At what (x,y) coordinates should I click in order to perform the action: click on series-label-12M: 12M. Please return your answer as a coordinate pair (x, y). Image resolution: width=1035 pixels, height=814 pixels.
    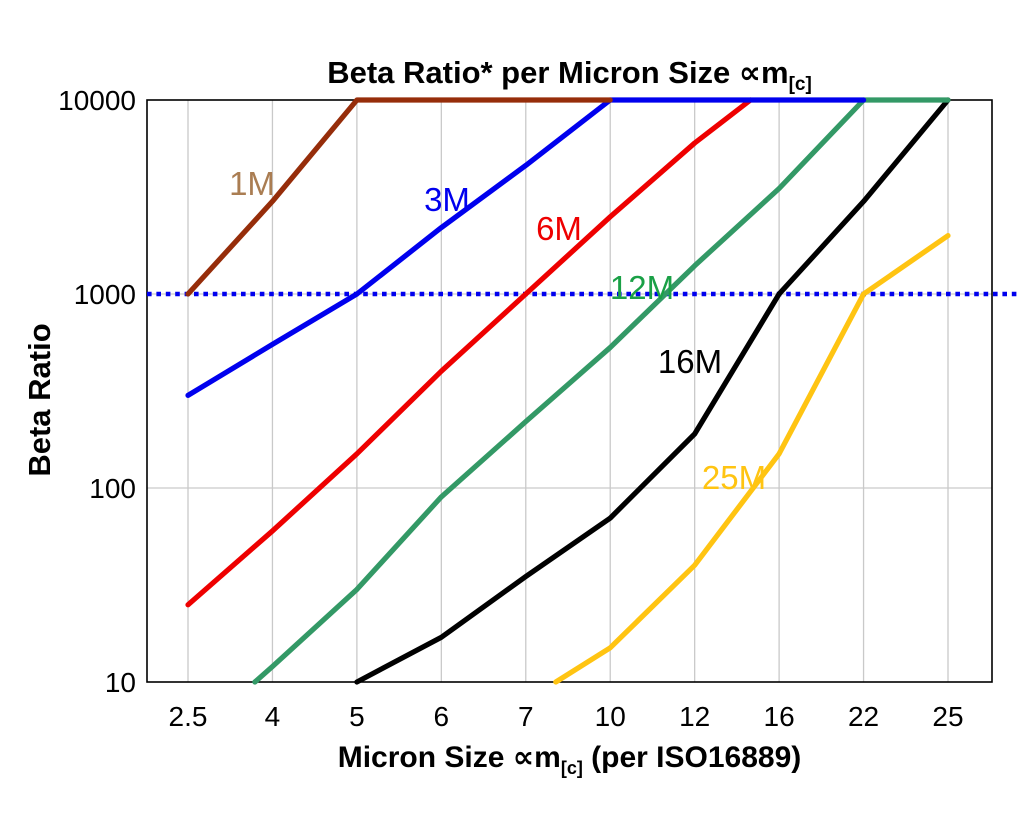
    Looking at the image, I should click on (642, 287).